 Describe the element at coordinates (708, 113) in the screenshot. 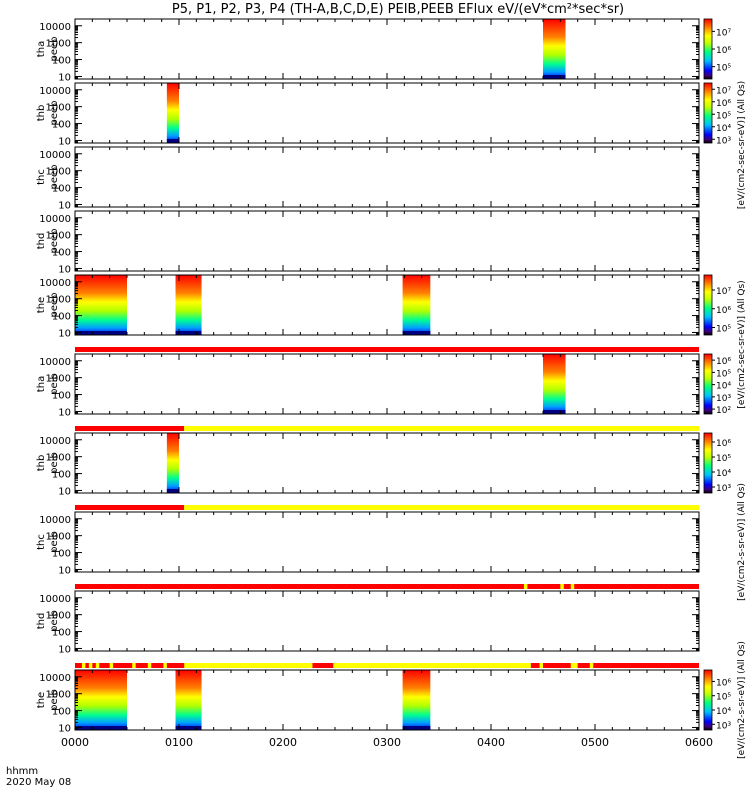

I see `colorbar-thb-peeb` at that location.